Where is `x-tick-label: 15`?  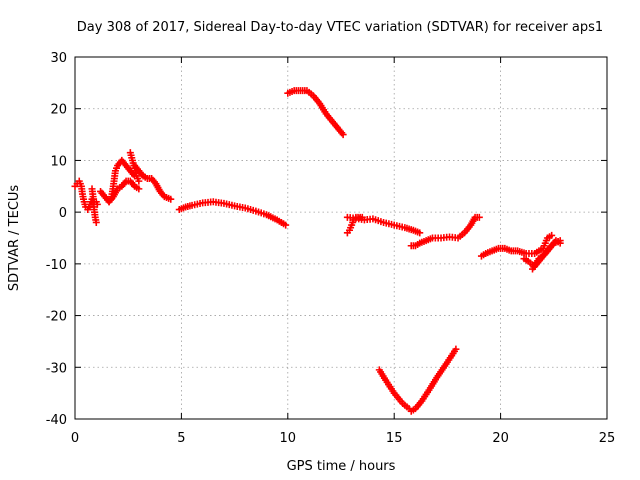 x-tick-label: 15 is located at coordinates (394, 438).